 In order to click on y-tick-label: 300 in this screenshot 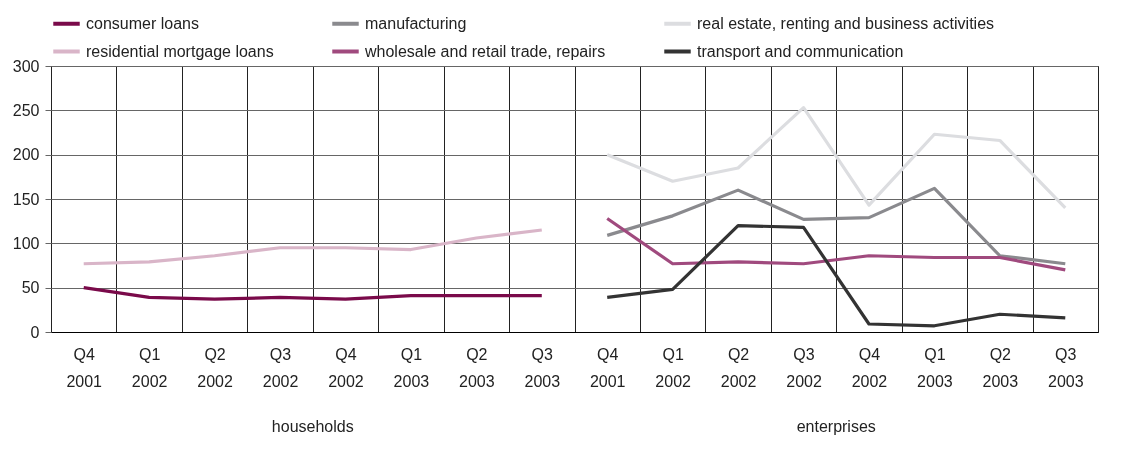, I will do `click(26, 66)`.